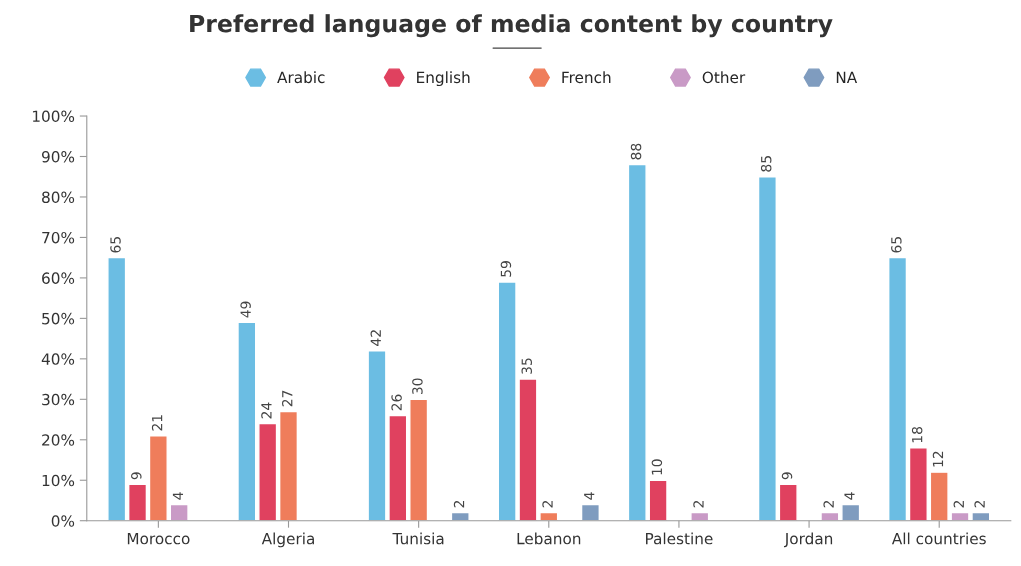 Image resolution: width=1021 pixels, height=566 pixels. What do you see at coordinates (245, 309) in the screenshot?
I see `data-label: 49` at bounding box center [245, 309].